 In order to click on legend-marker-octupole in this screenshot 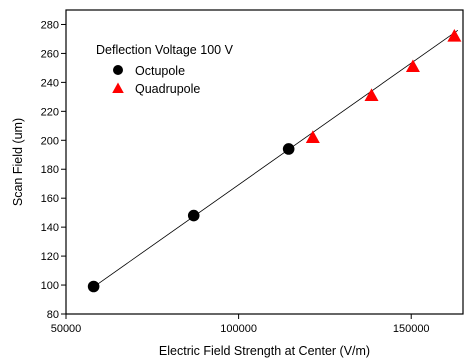, I will do `click(118, 70)`.